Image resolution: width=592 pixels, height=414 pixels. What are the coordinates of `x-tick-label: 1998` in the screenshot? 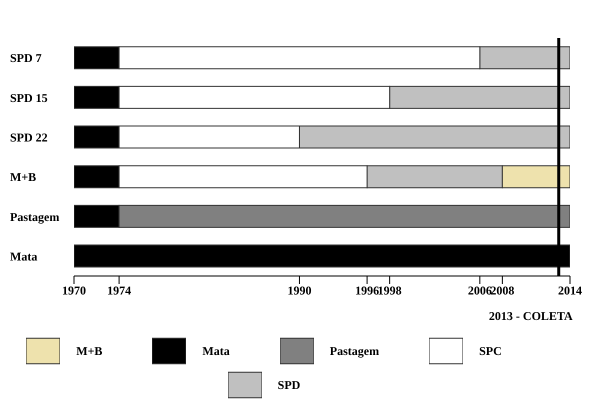 It's located at (390, 291).